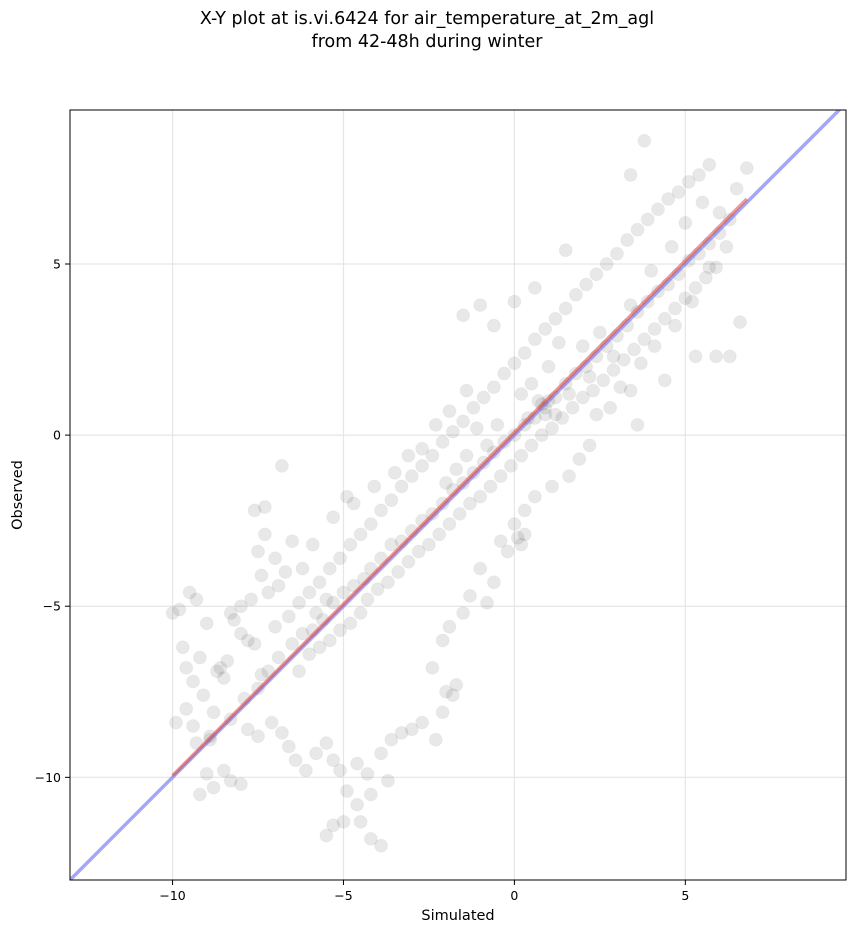  I want to click on x-tick-label: 5, so click(685, 895).